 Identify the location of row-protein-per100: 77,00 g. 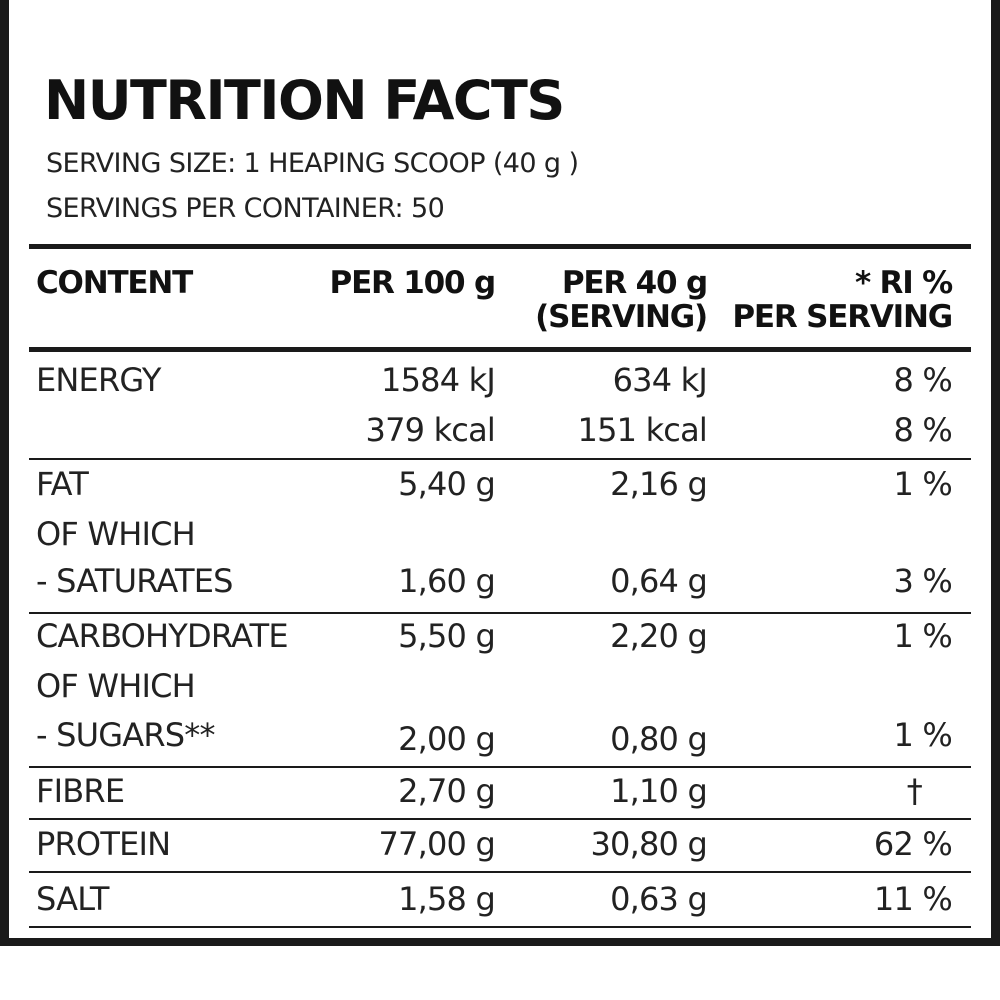
(437, 844).